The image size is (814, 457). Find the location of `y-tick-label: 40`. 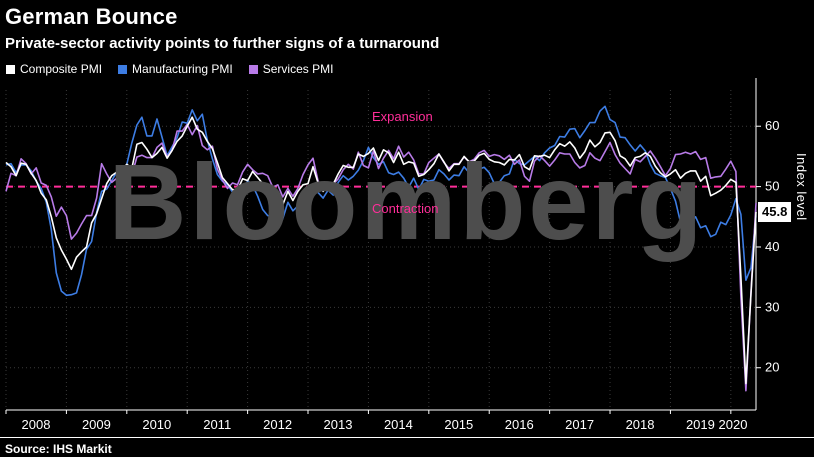

y-tick-label: 40 is located at coordinates (772, 246).